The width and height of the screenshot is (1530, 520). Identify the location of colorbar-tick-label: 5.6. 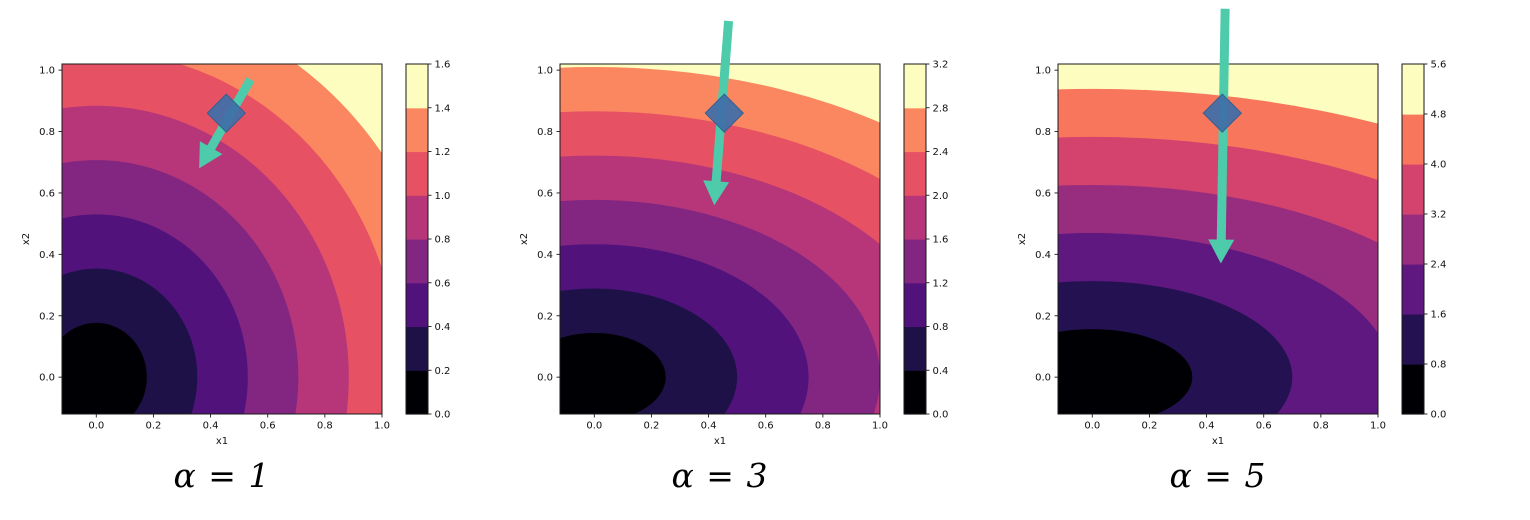
(1439, 65).